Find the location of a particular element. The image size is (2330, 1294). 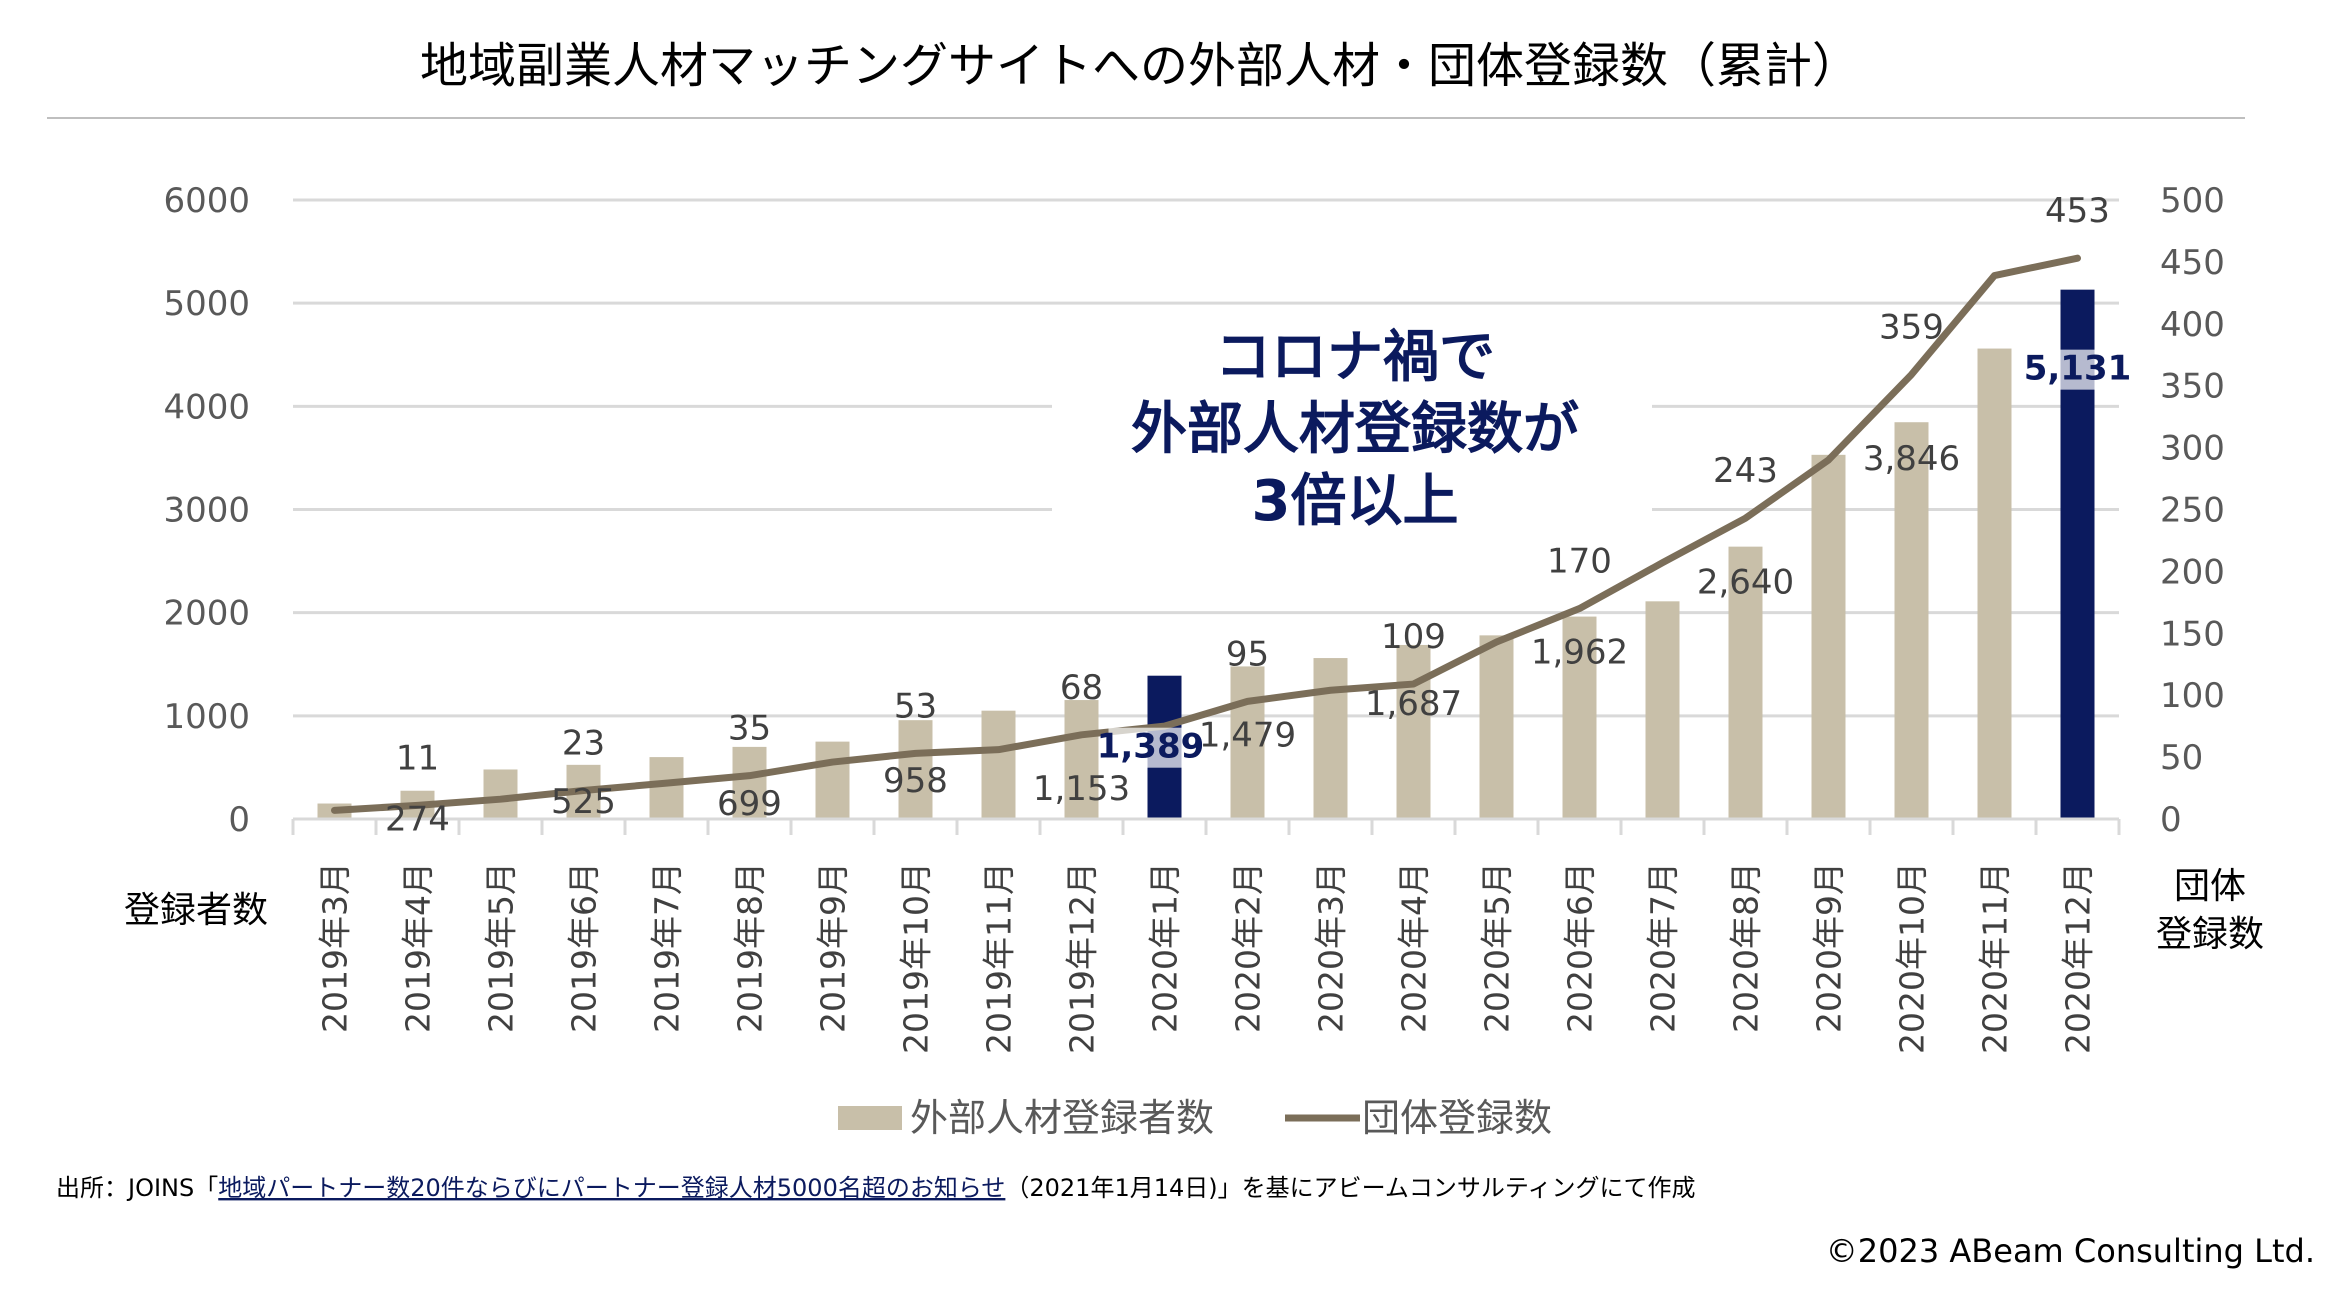

category-label: 2020年11月 is located at coordinates (1995, 958).